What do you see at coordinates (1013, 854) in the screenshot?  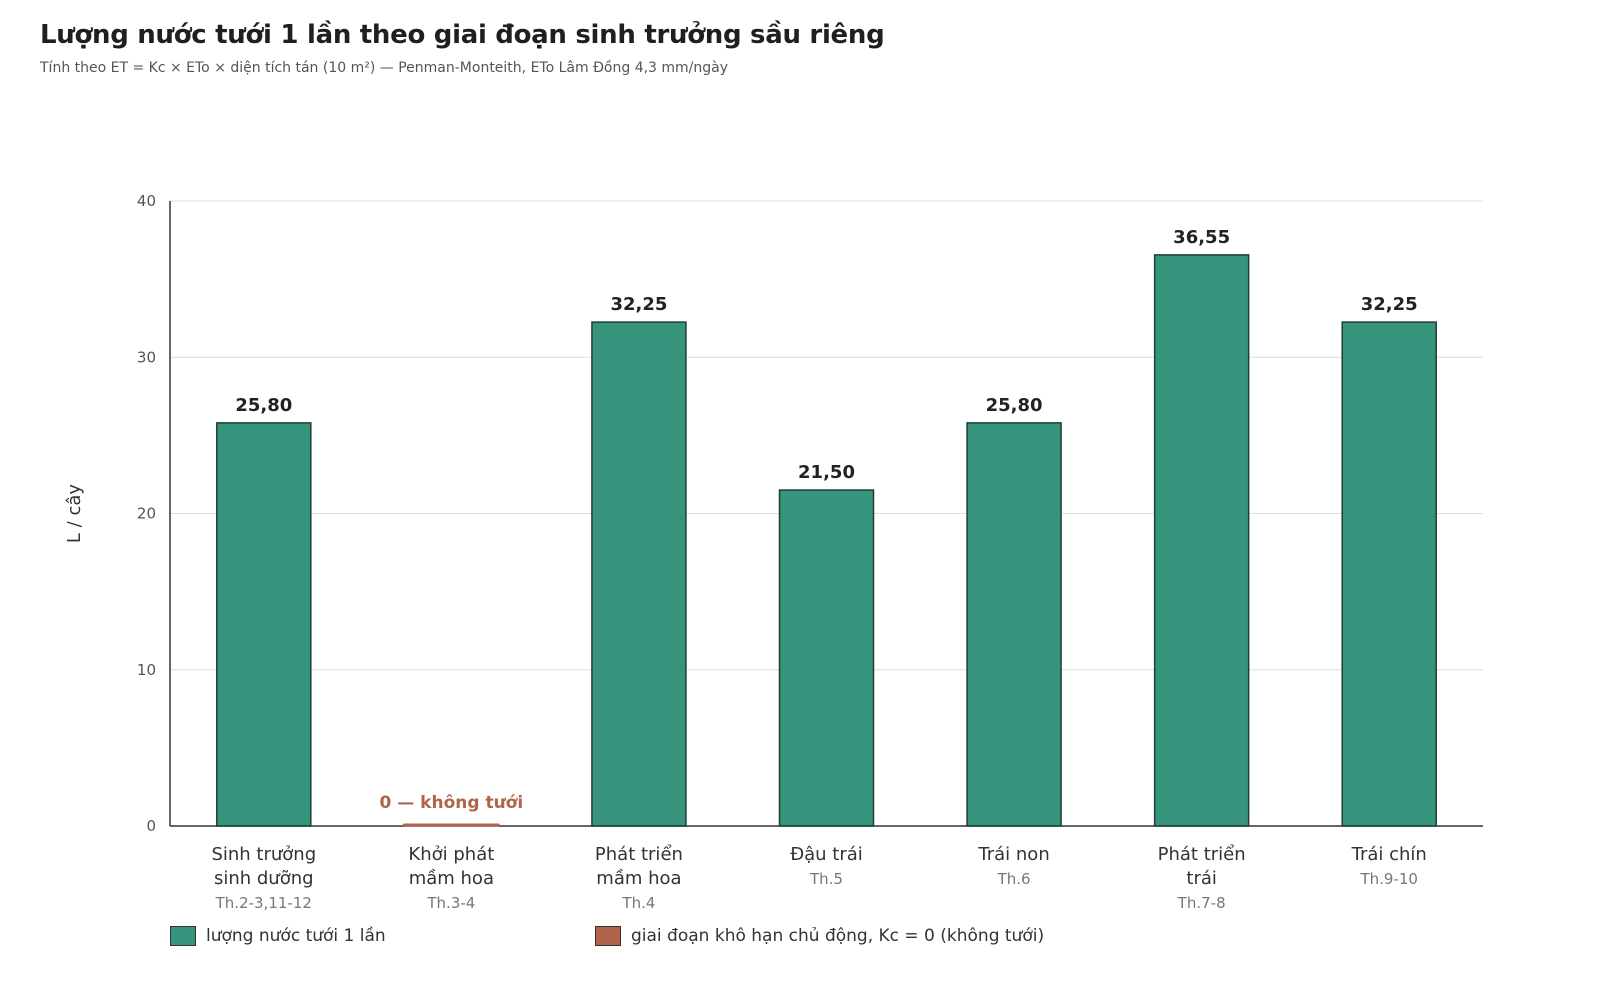 I see `x-tick-label: Trái non` at bounding box center [1013, 854].